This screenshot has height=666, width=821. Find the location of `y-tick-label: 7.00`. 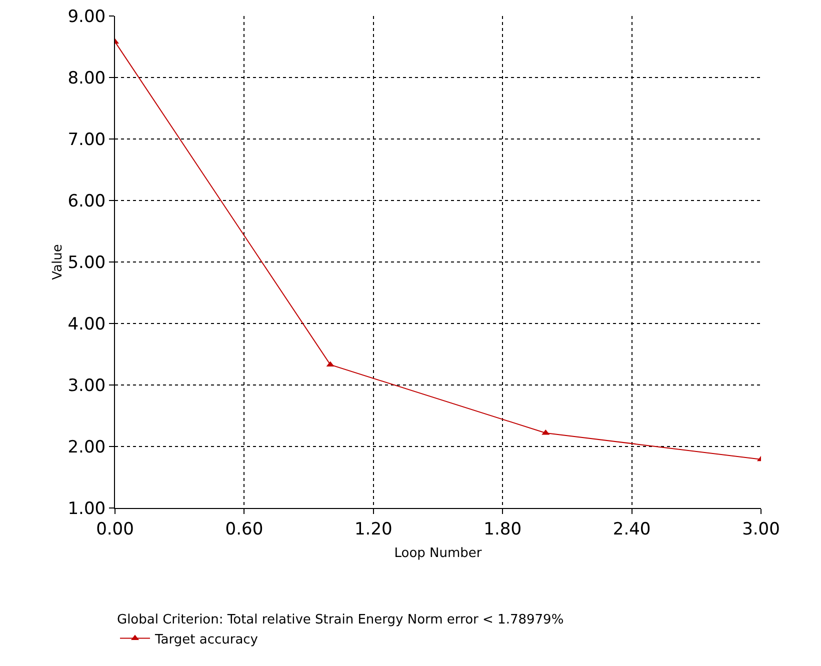

y-tick-label: 7.00 is located at coordinates (87, 140).